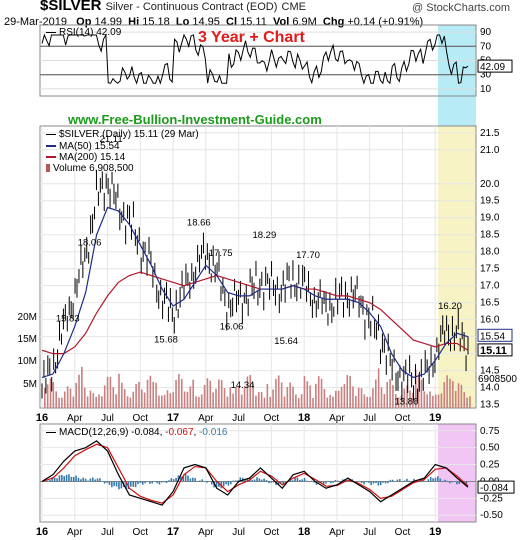 This screenshot has width=520, height=540. What do you see at coordinates (286, 341) in the screenshot?
I see `price-annotation: 15.64` at bounding box center [286, 341].